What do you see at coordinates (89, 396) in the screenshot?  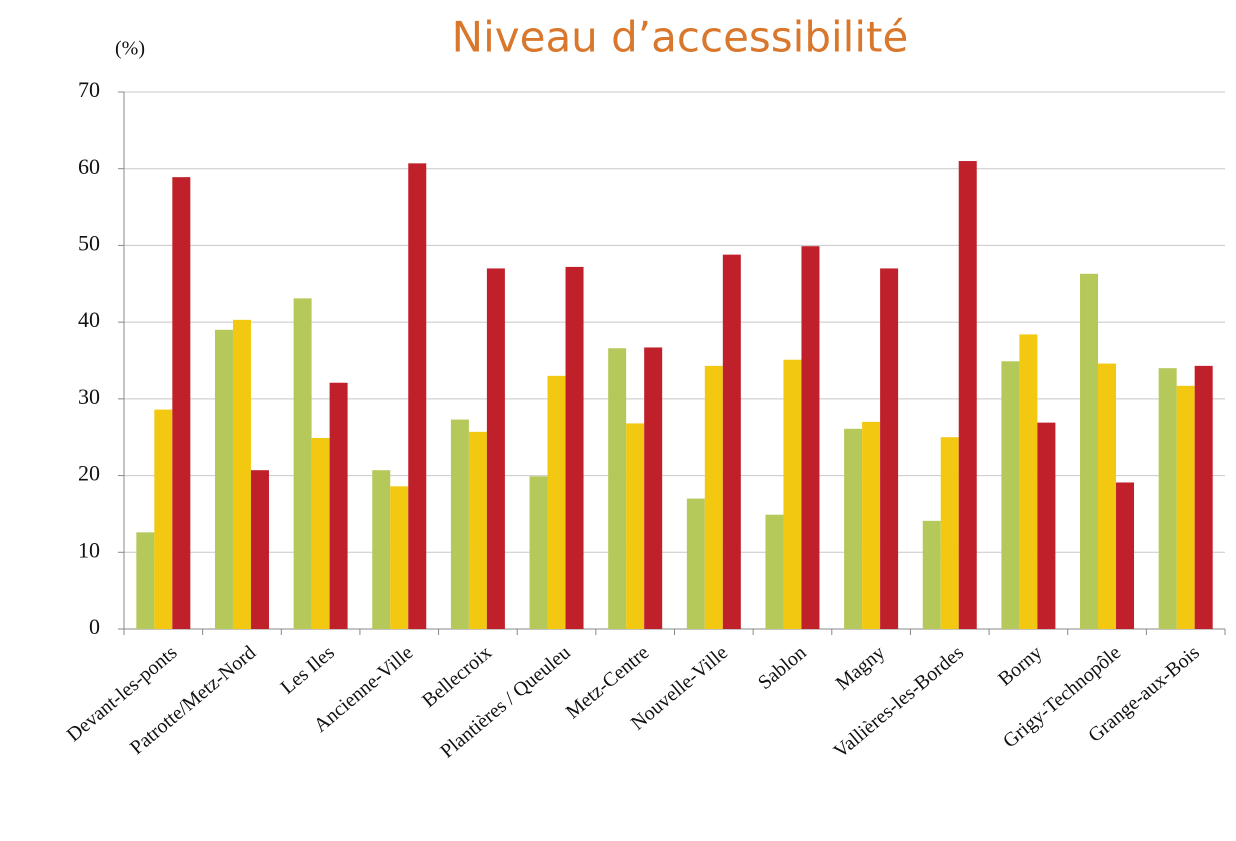 I see `y-tick-label: 30` at bounding box center [89, 396].